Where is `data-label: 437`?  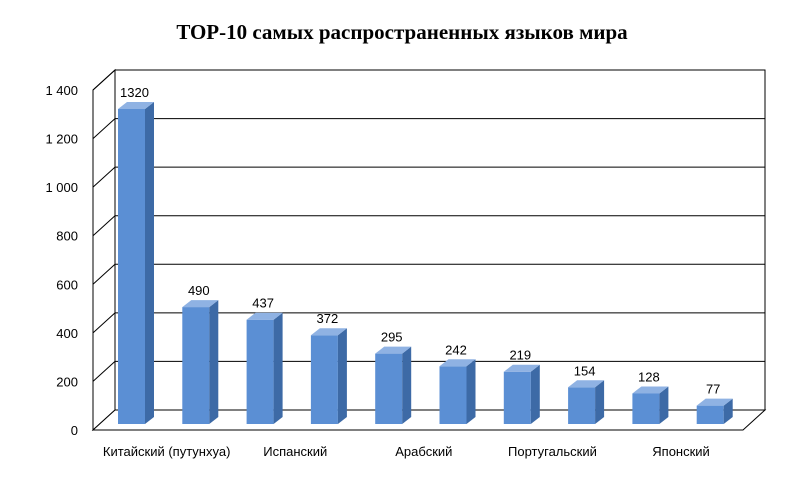 data-label: 437 is located at coordinates (263, 303).